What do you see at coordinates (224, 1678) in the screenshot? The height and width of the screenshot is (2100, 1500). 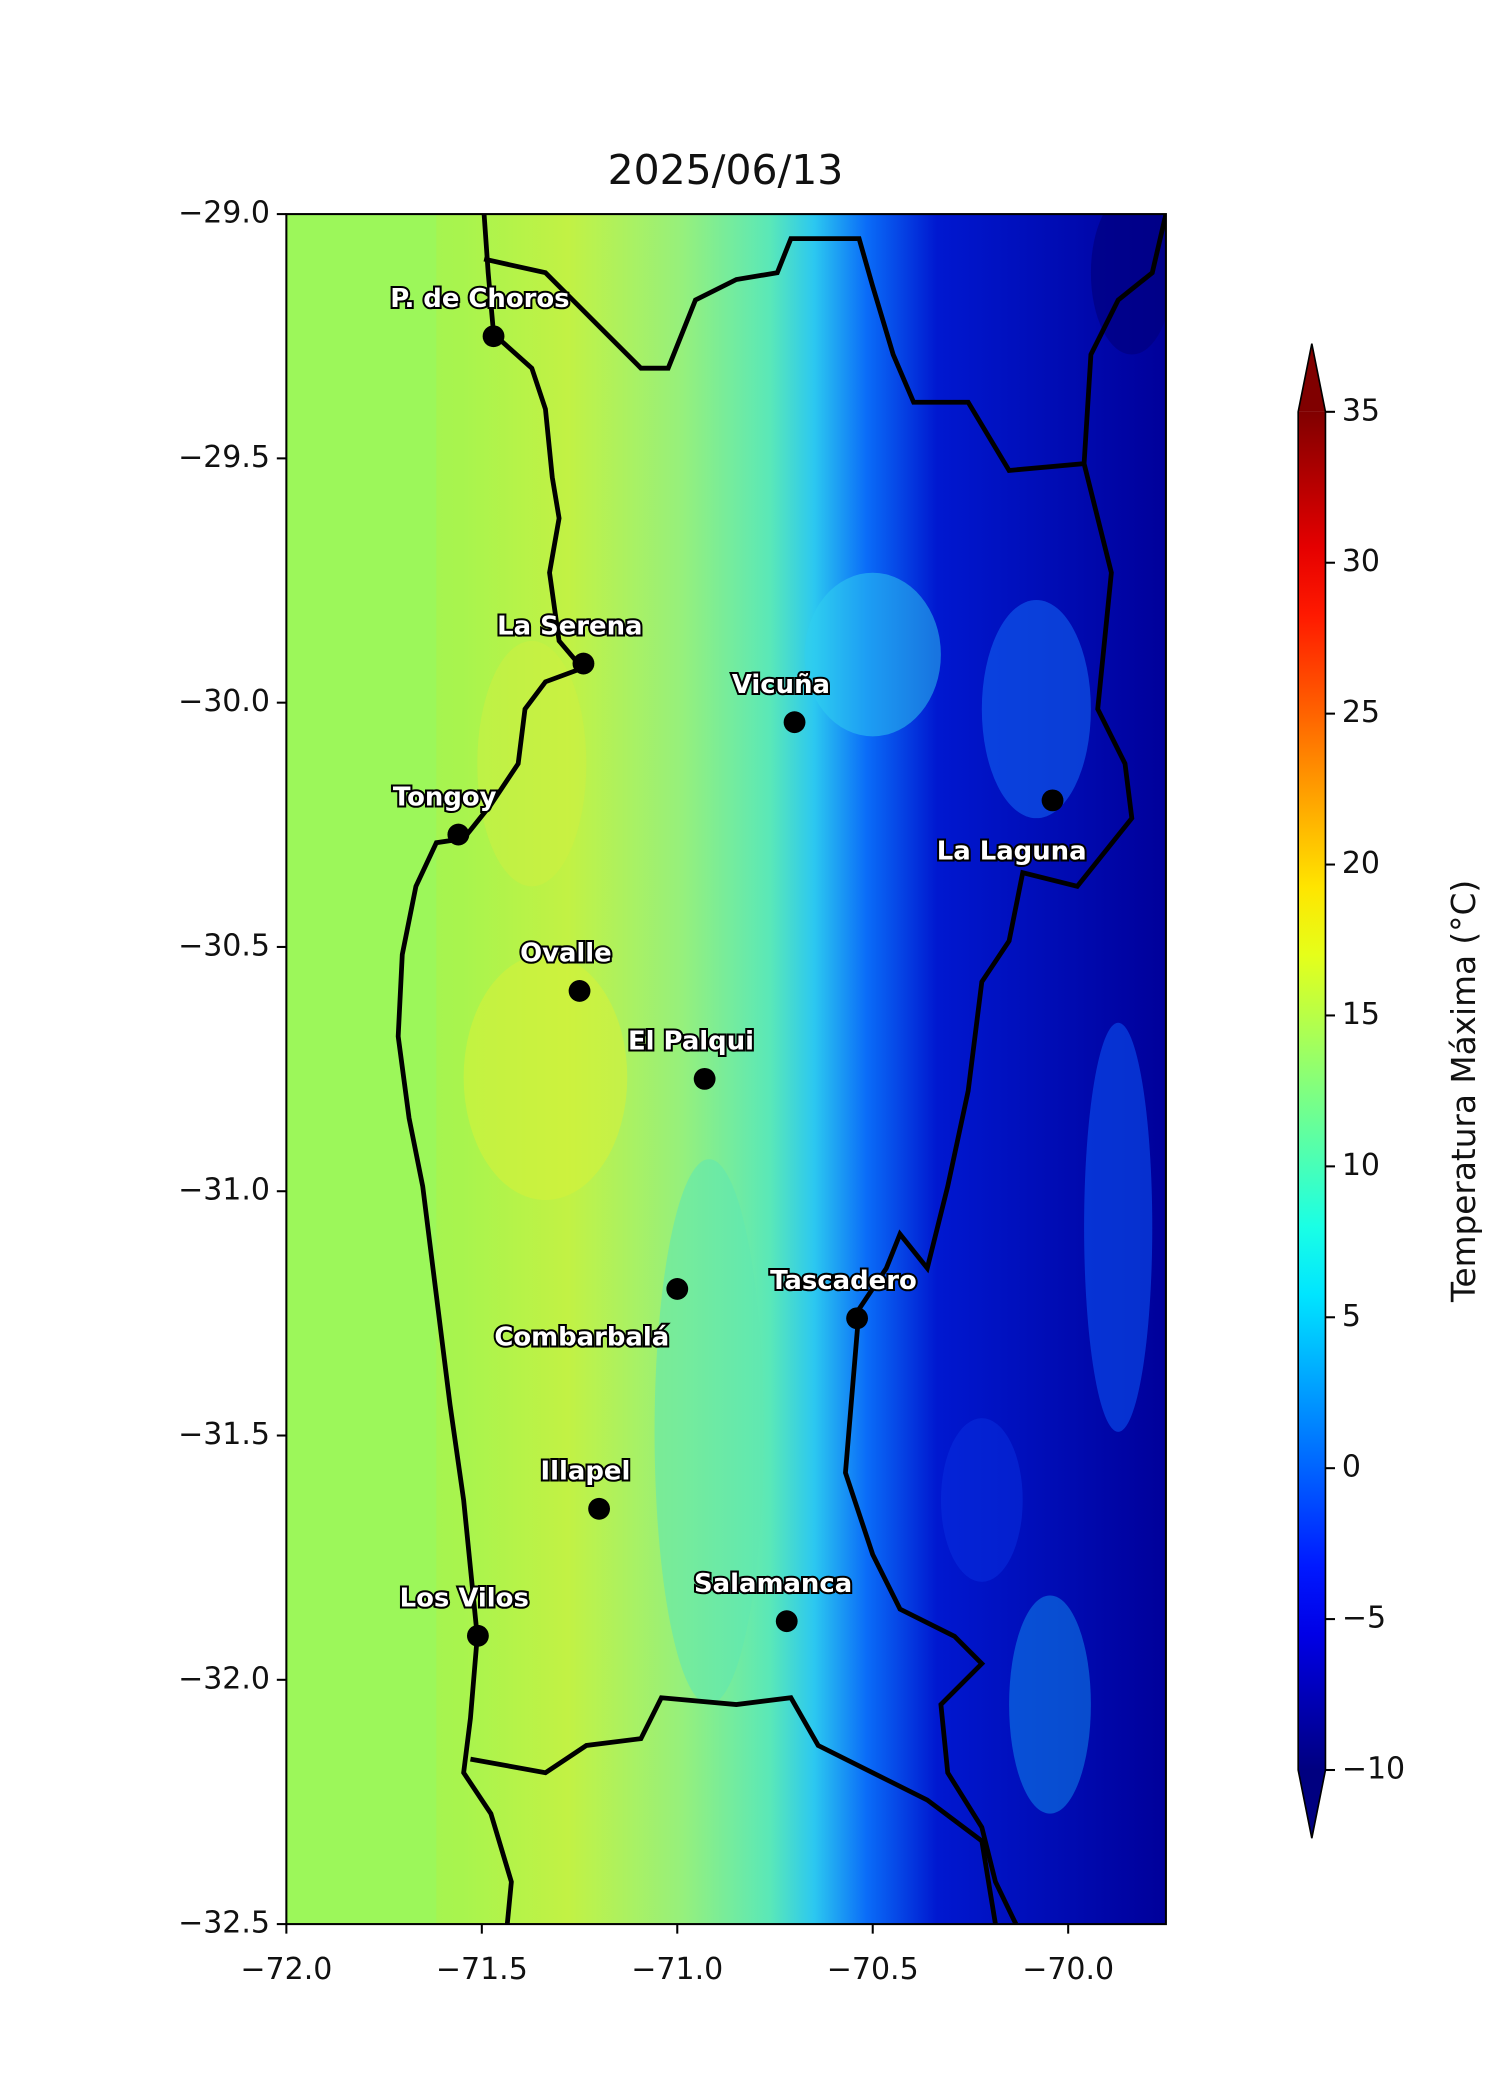 I see `y-tick-label: −32.0` at bounding box center [224, 1678].